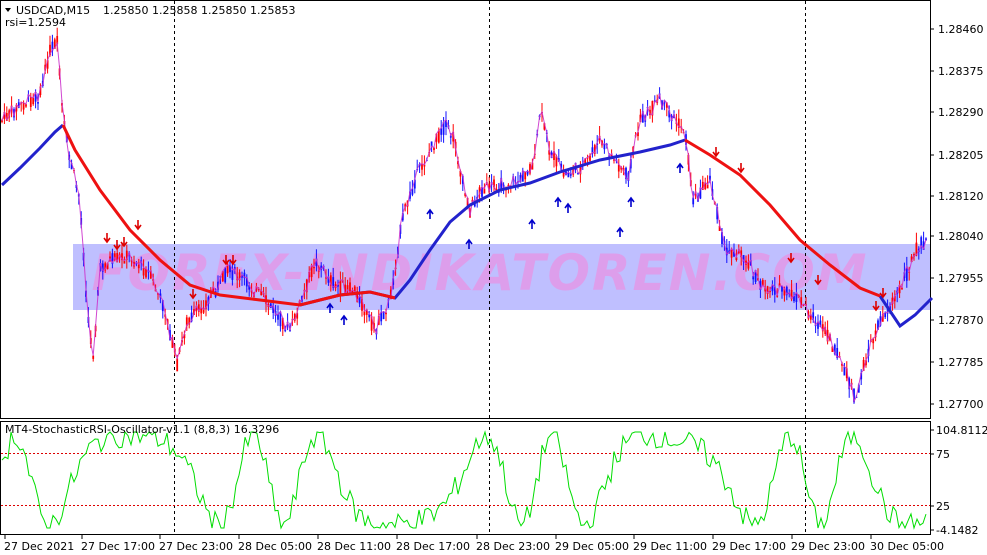 The image size is (987, 555). I want to click on price-axis-label: 1.27870, so click(961, 320).